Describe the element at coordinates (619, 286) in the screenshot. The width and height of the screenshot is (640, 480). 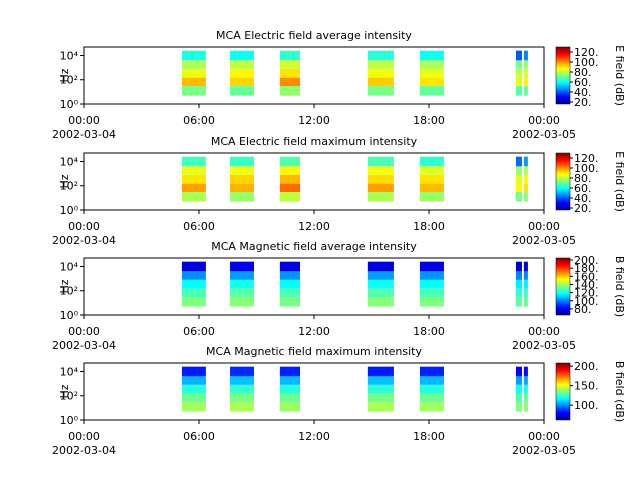
I see `colorbar-label: B field (dB)` at that location.